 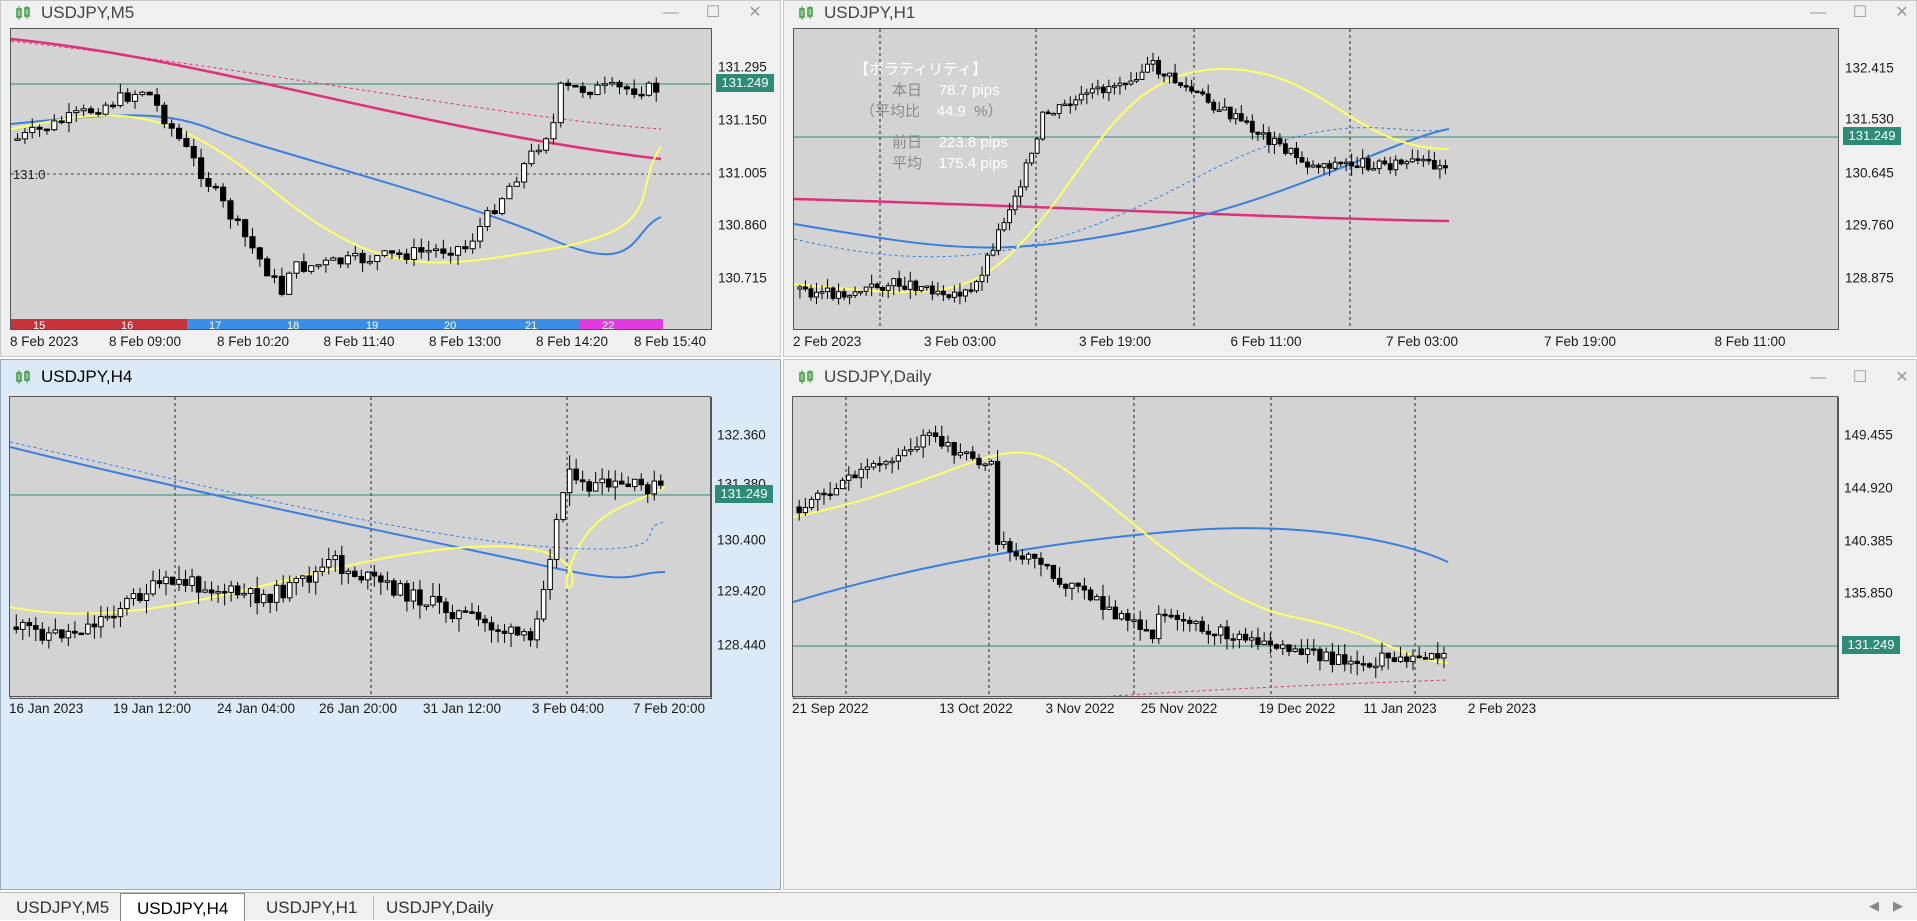 I want to click on x-tick-label: 11 Jan 2023, so click(x=1400, y=708).